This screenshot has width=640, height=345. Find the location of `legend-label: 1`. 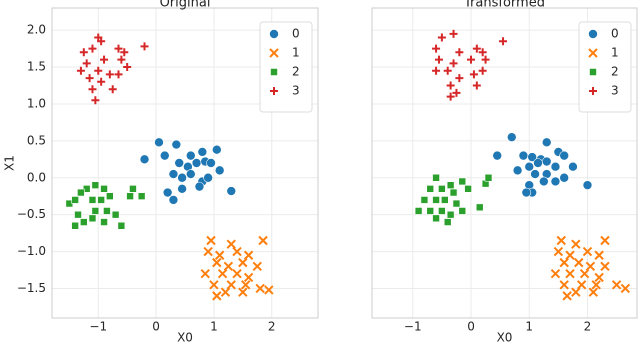

legend-label: 1 is located at coordinates (615, 53).